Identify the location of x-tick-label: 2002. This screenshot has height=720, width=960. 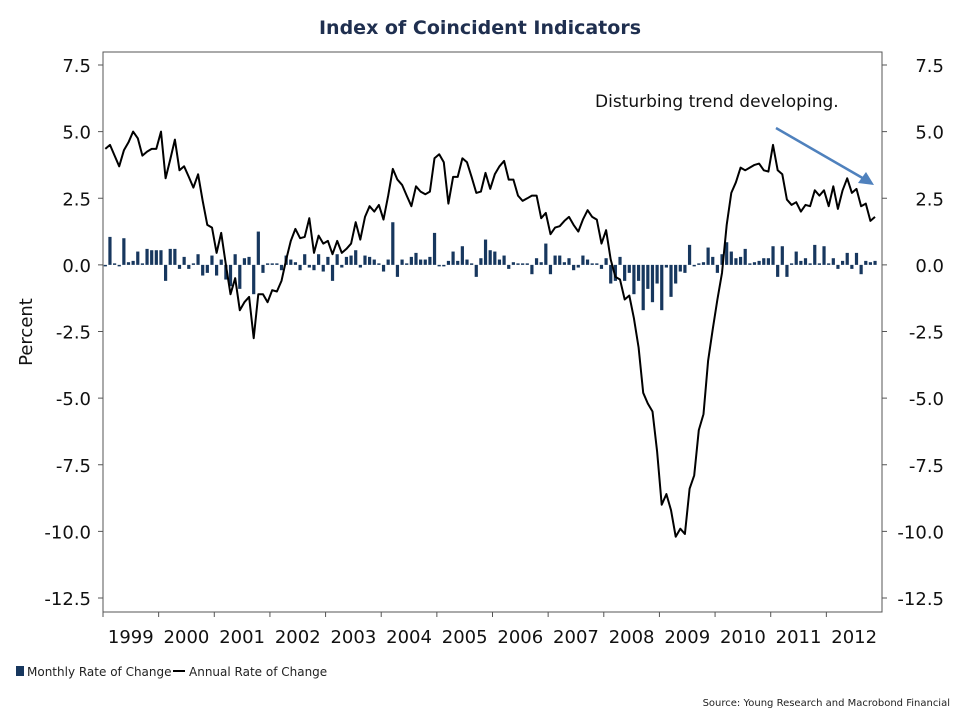
(298, 637).